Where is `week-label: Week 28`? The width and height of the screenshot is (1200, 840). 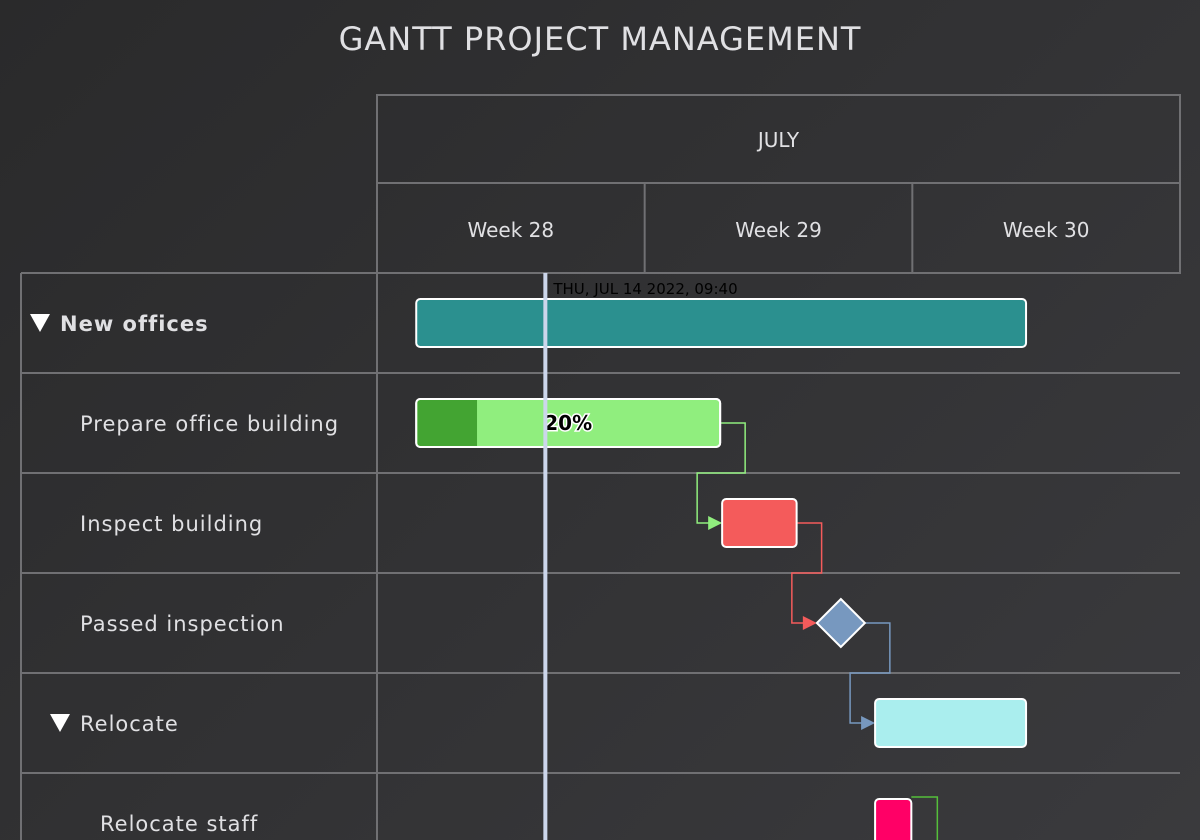 week-label: Week 28 is located at coordinates (511, 230).